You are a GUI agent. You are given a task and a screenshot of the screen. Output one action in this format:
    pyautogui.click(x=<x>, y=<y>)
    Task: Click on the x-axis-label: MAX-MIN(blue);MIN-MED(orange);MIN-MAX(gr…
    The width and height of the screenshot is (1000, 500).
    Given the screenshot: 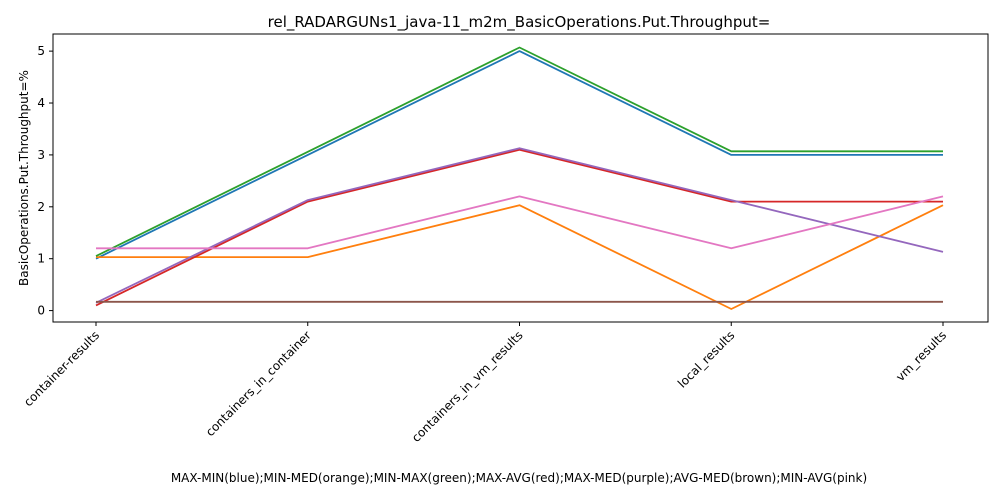 What is the action you would take?
    pyautogui.click(x=519, y=478)
    